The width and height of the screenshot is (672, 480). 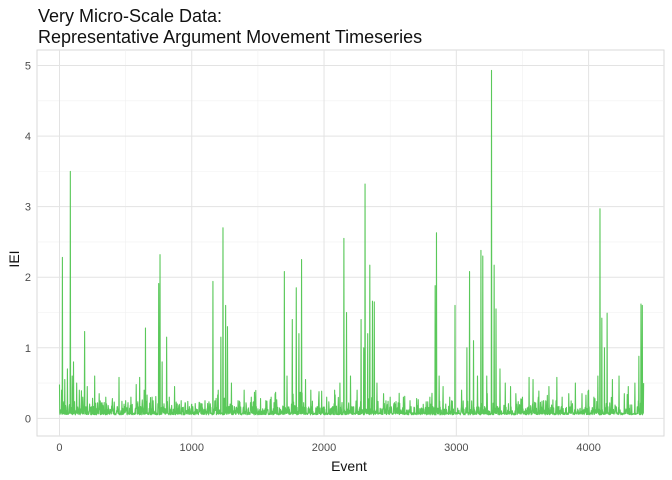 I want to click on y-tick-label: 3, so click(x=28, y=208).